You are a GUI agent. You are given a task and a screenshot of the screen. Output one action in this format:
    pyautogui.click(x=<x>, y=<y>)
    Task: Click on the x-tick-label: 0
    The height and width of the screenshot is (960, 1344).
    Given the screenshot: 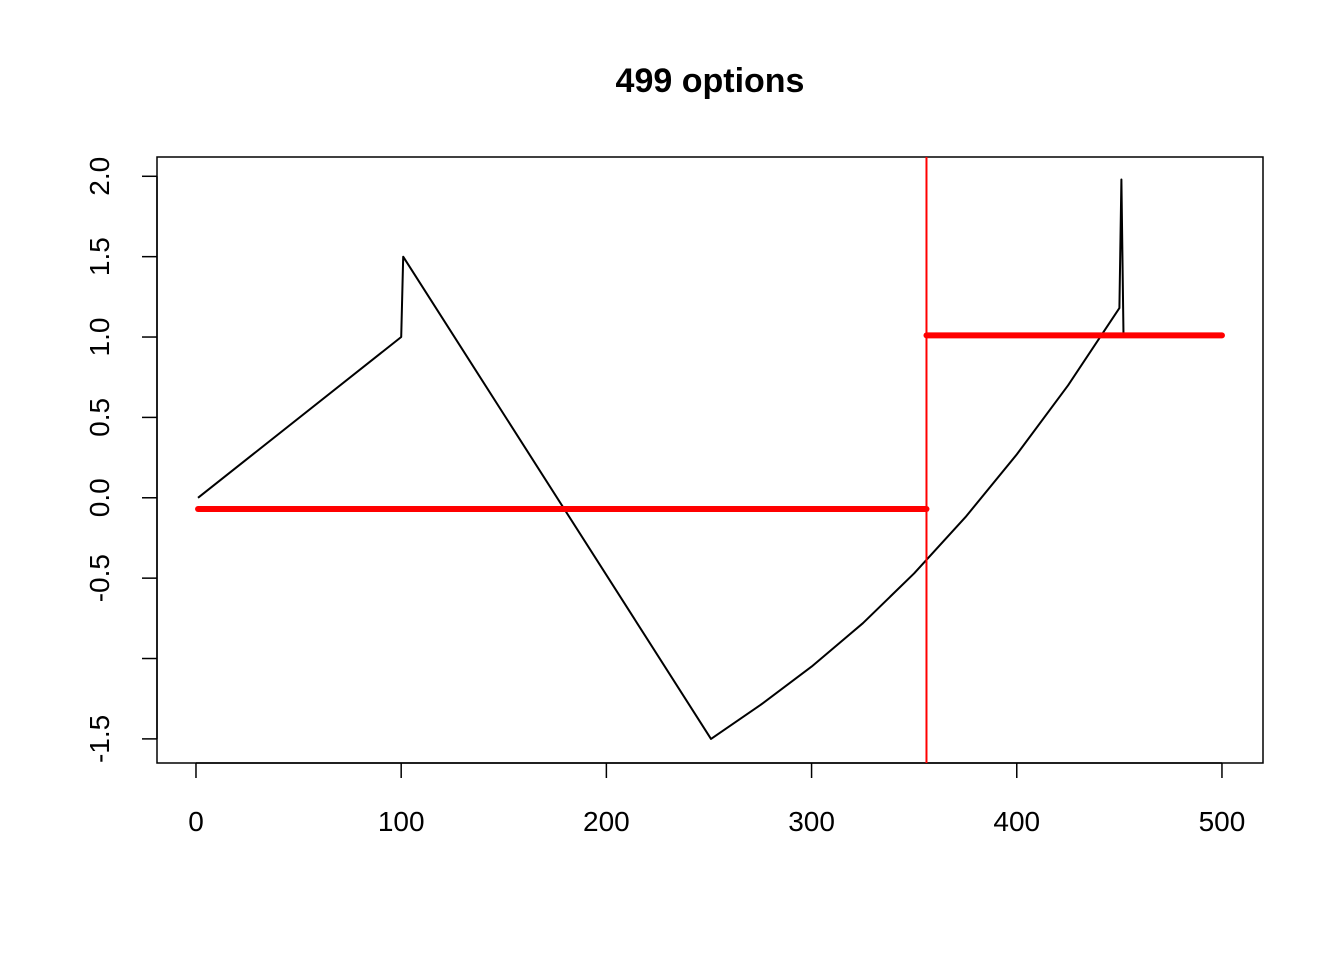 What is the action you would take?
    pyautogui.click(x=196, y=821)
    